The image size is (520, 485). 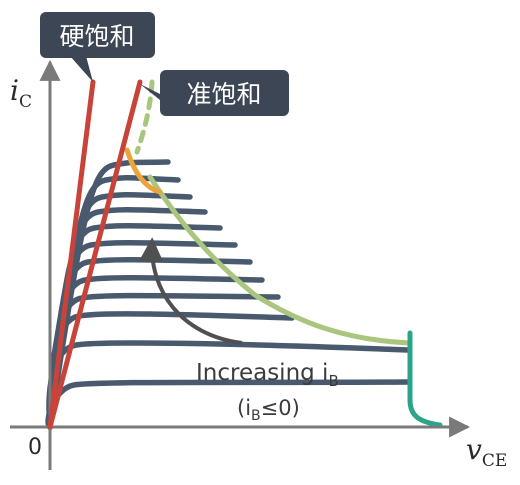 I want to click on hard-saturation-callout: 硬饱和, so click(x=97, y=47).